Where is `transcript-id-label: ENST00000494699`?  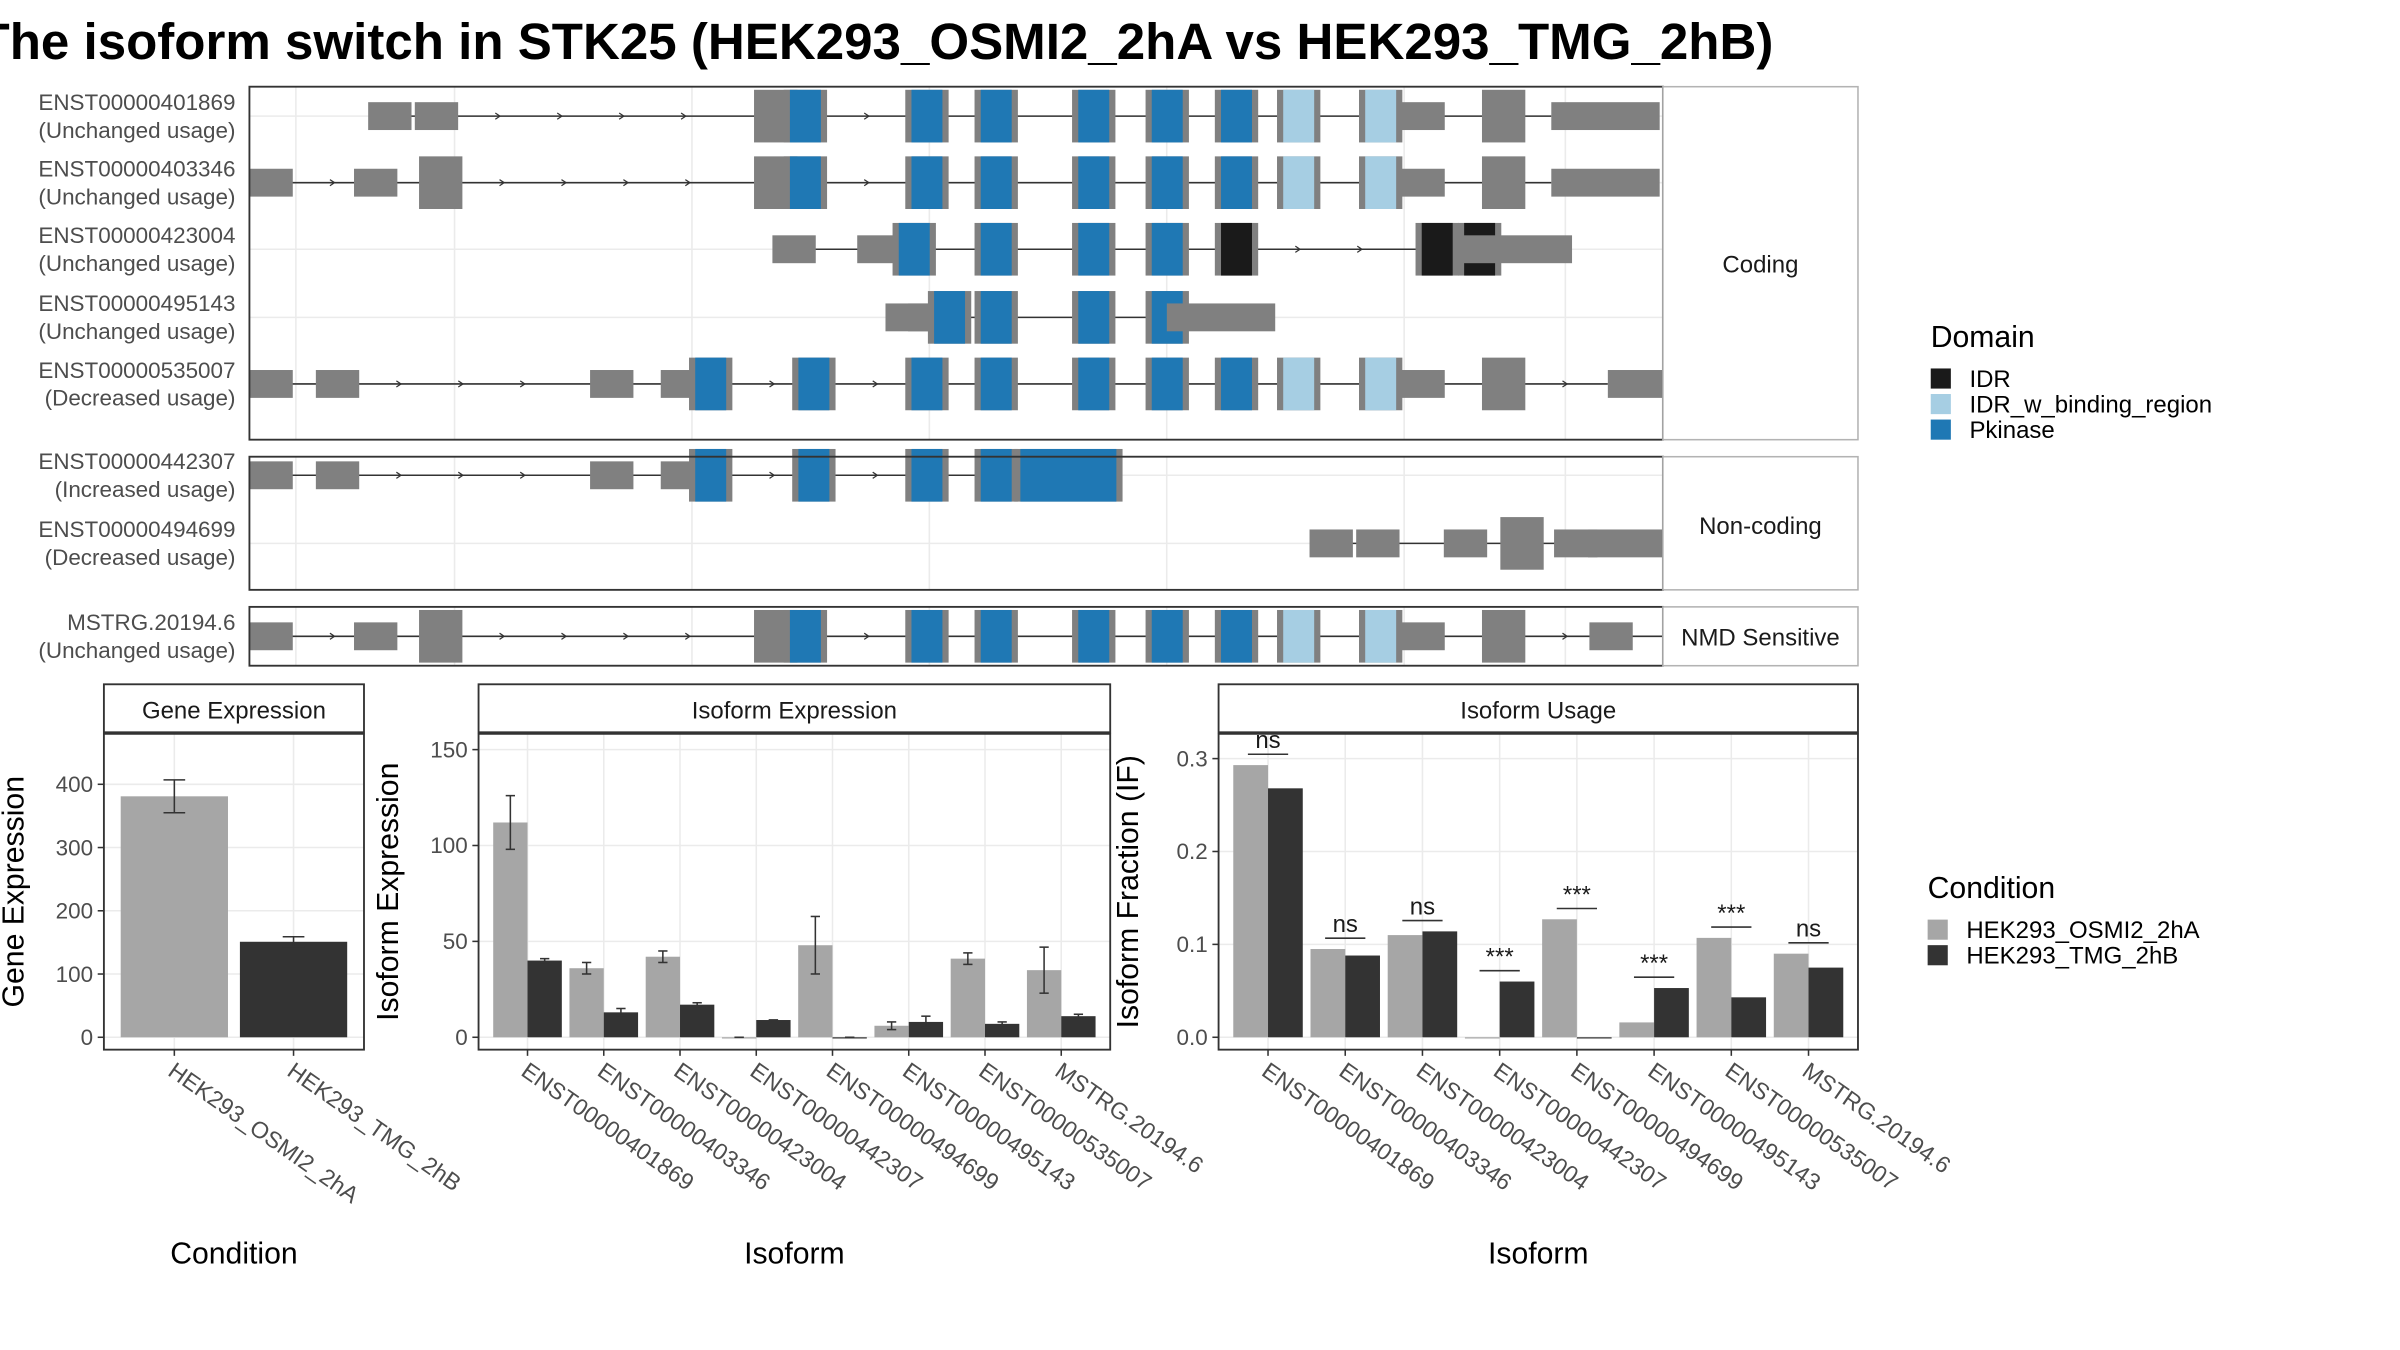
transcript-id-label: ENST00000494699 is located at coordinates (136, 529).